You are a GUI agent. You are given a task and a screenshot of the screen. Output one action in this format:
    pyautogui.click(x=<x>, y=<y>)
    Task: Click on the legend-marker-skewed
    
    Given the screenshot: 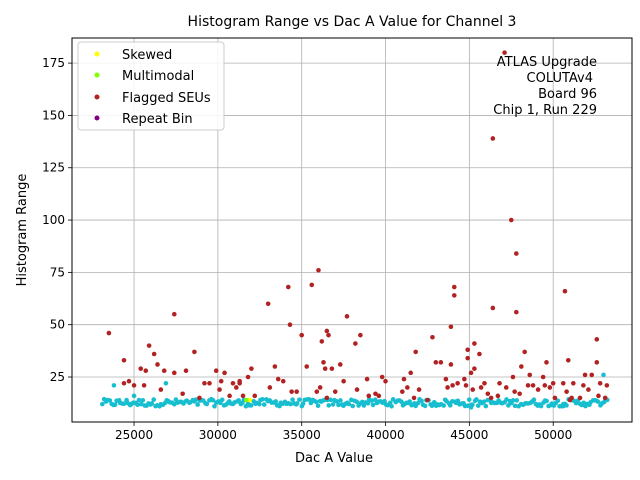 What is the action you would take?
    pyautogui.click(x=97, y=54)
    